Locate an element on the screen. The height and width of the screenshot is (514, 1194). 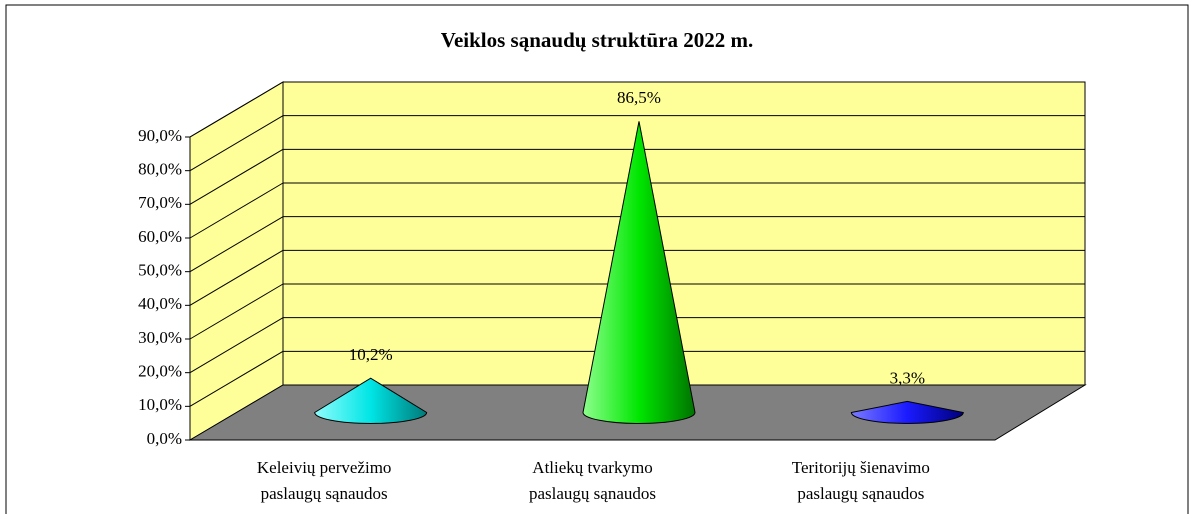
side-wall is located at coordinates (236, 261).